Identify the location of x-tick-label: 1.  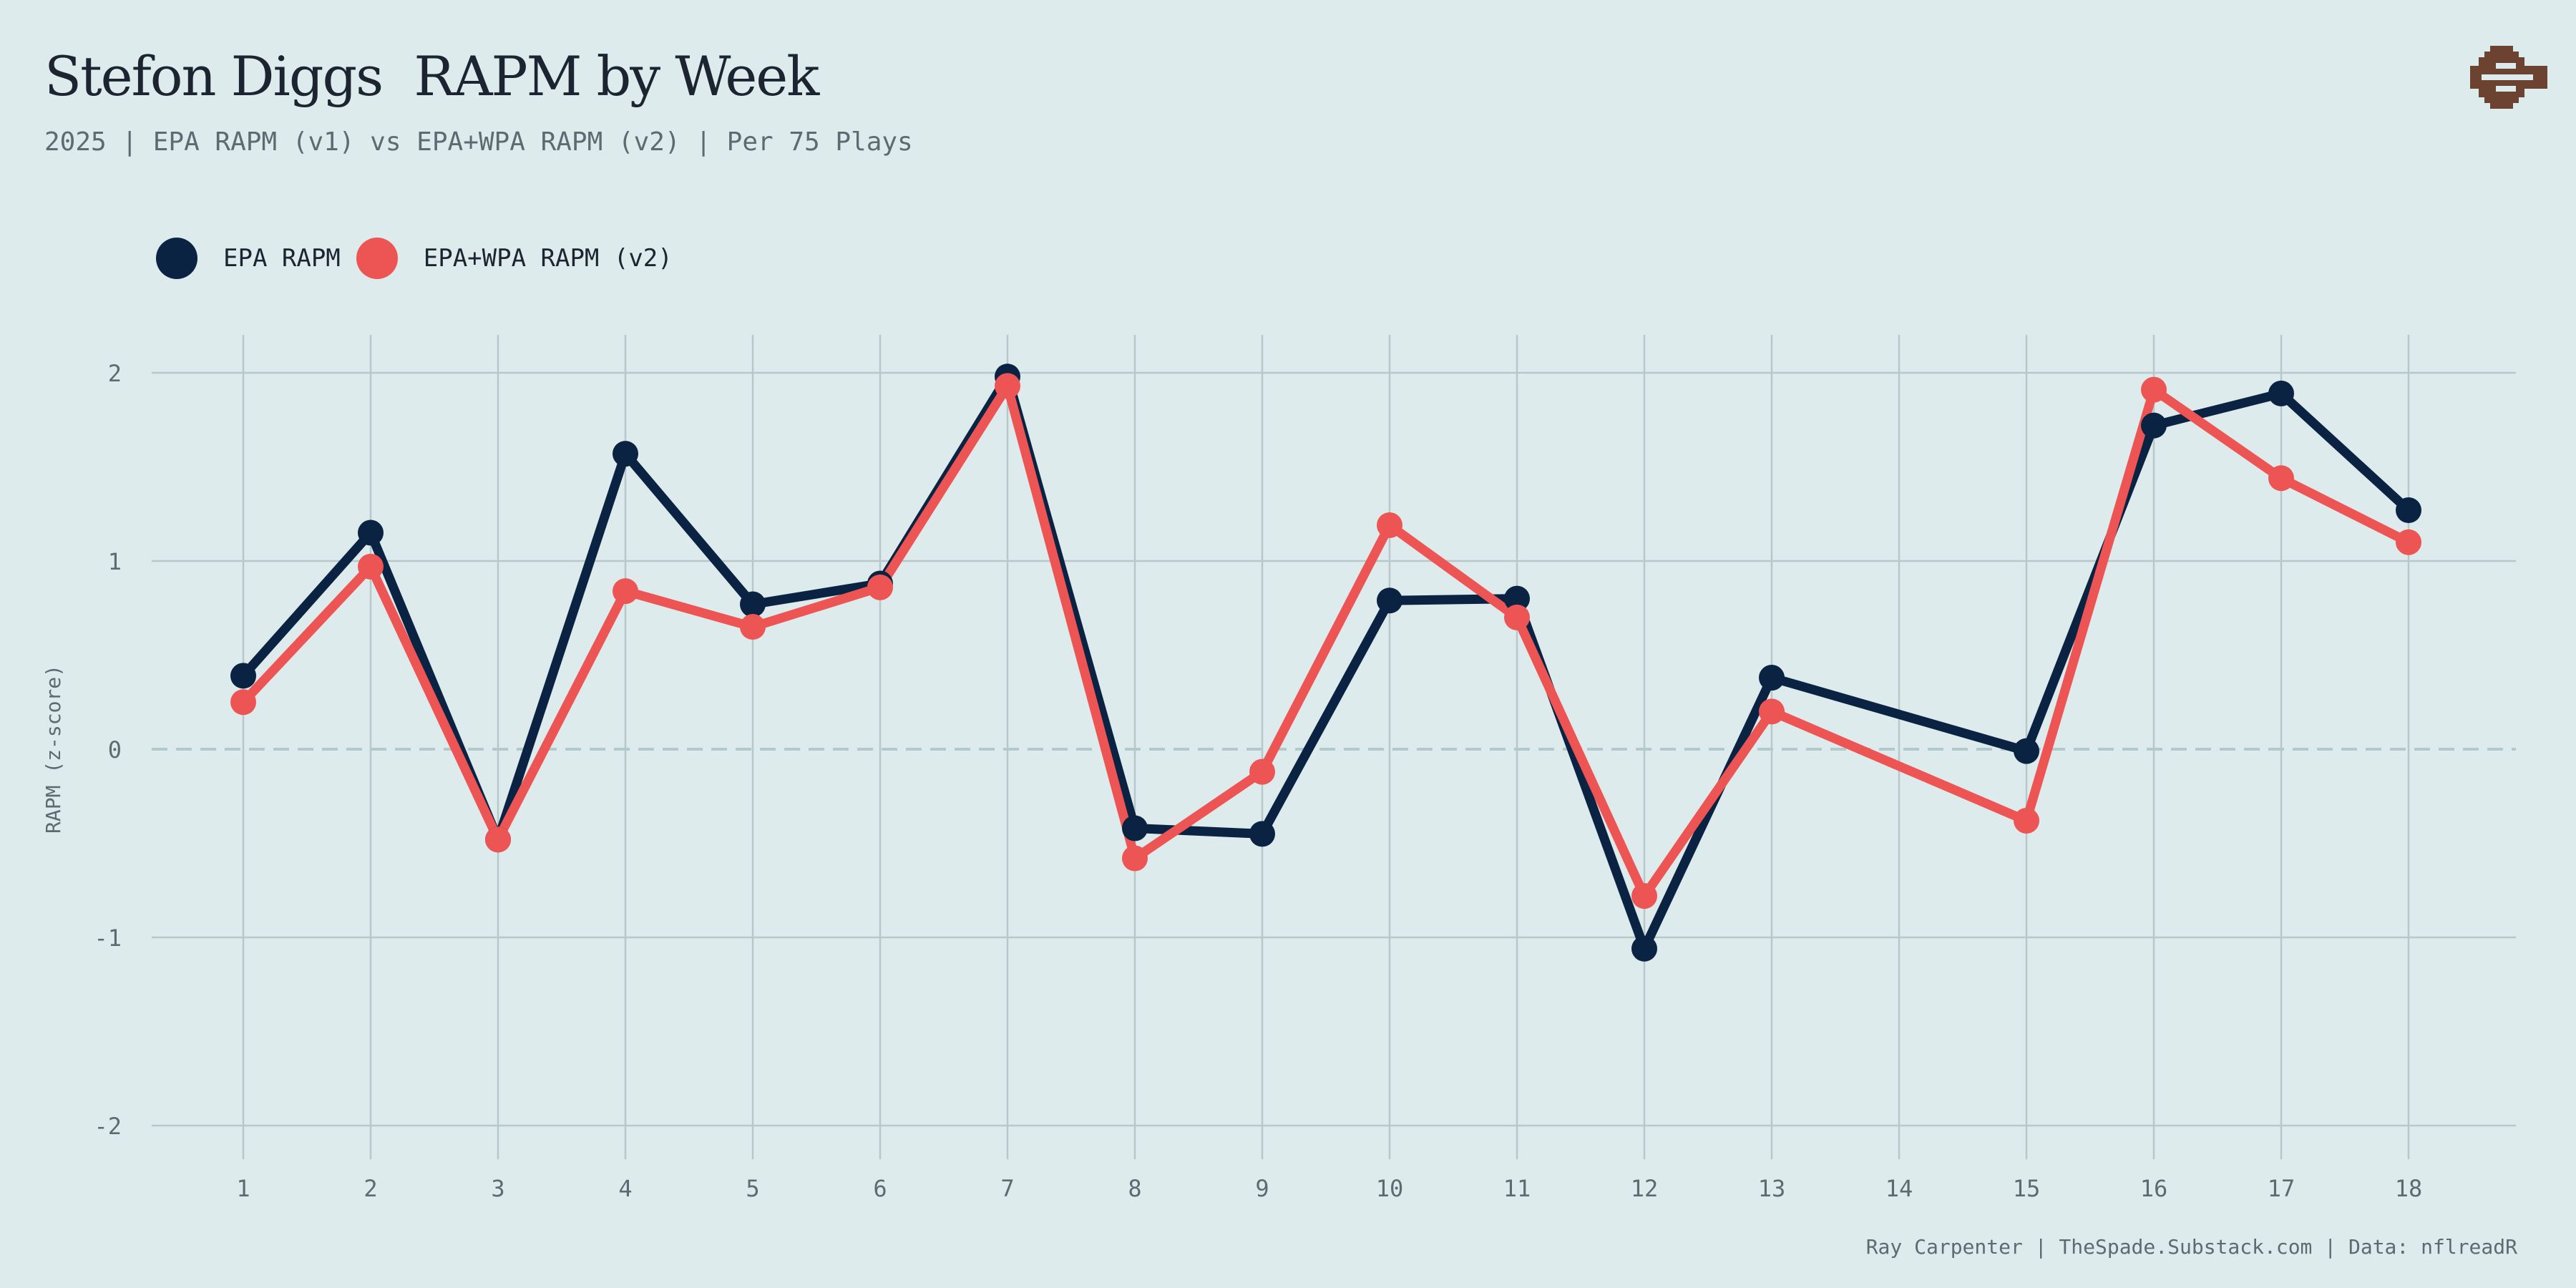
(243, 1188).